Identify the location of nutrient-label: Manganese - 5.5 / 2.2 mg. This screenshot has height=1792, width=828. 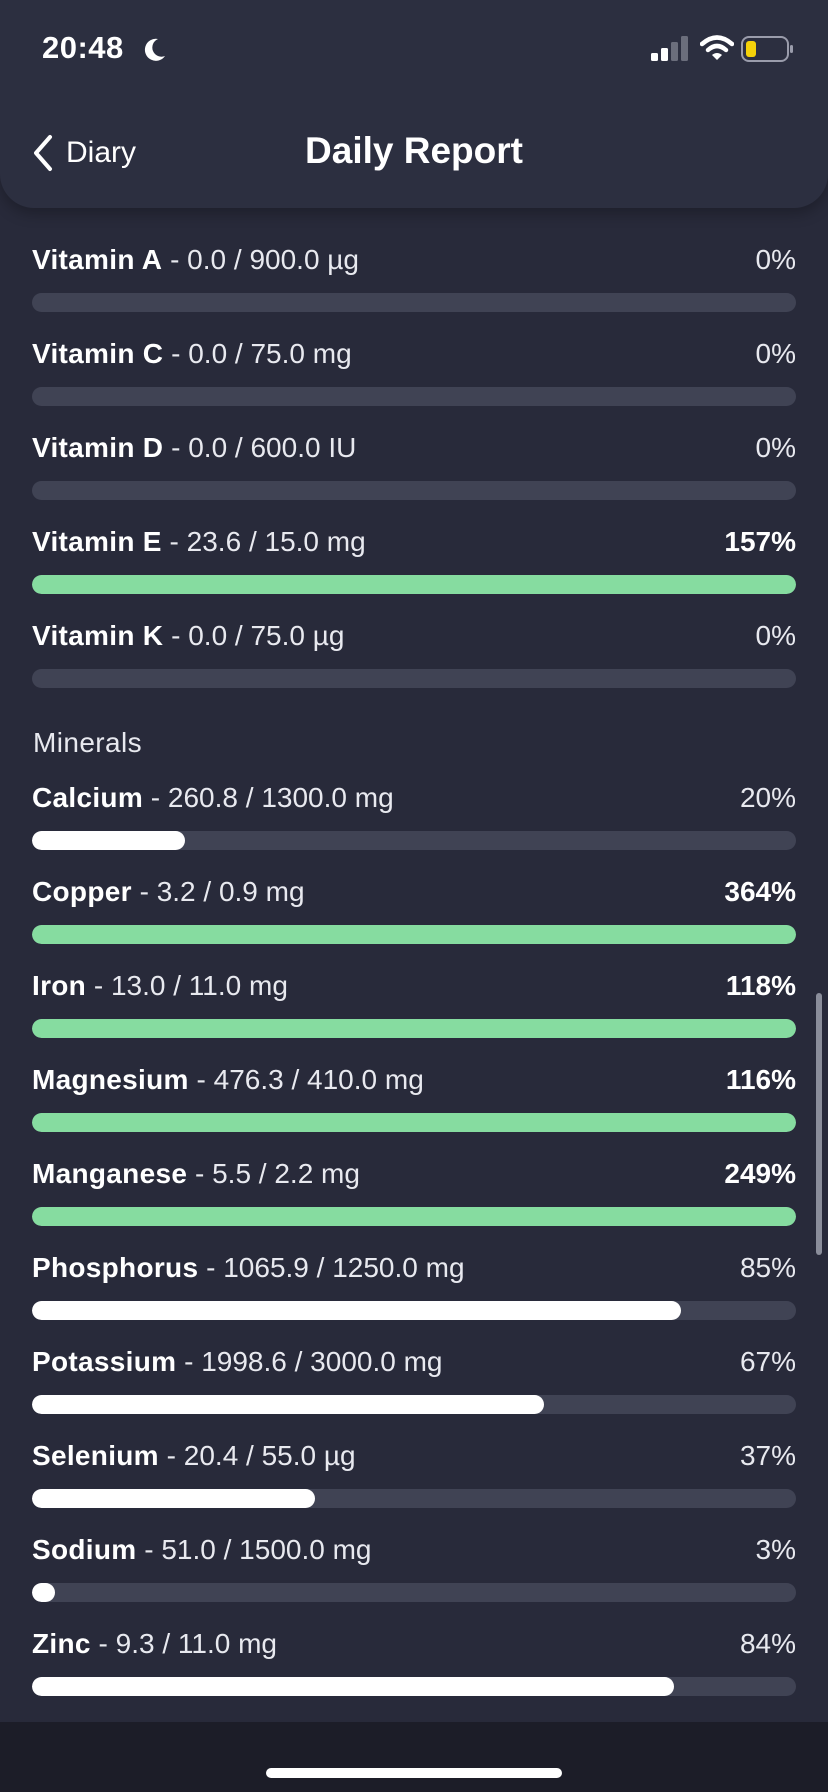
(196, 1174).